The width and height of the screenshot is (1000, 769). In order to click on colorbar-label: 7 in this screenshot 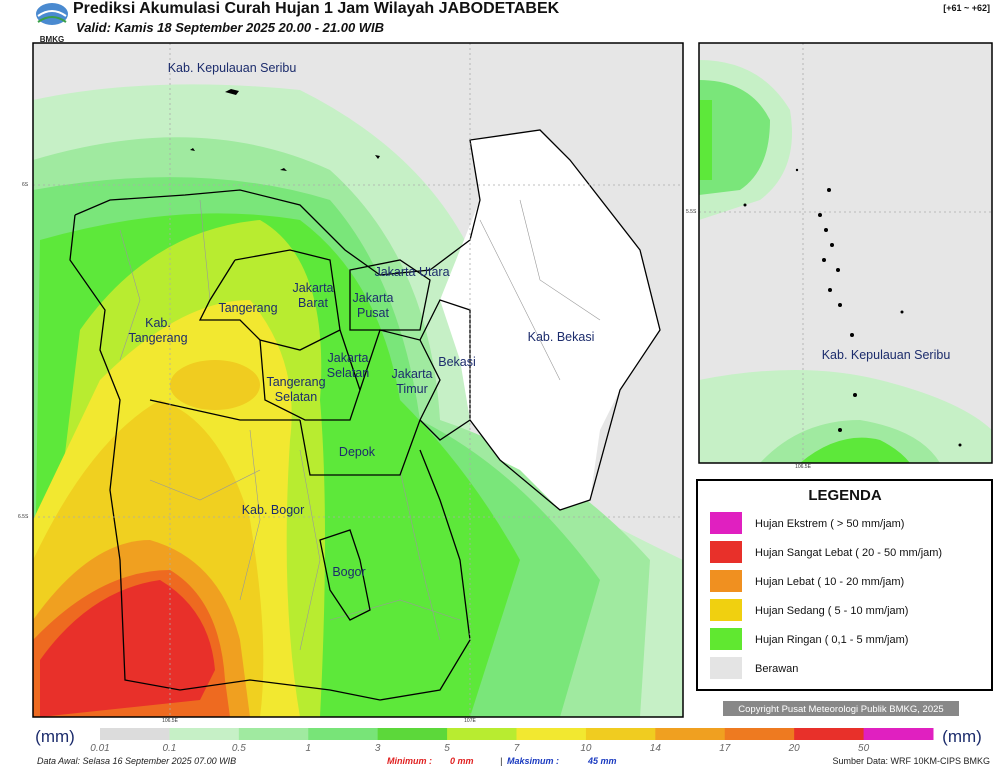, I will do `click(517, 748)`.